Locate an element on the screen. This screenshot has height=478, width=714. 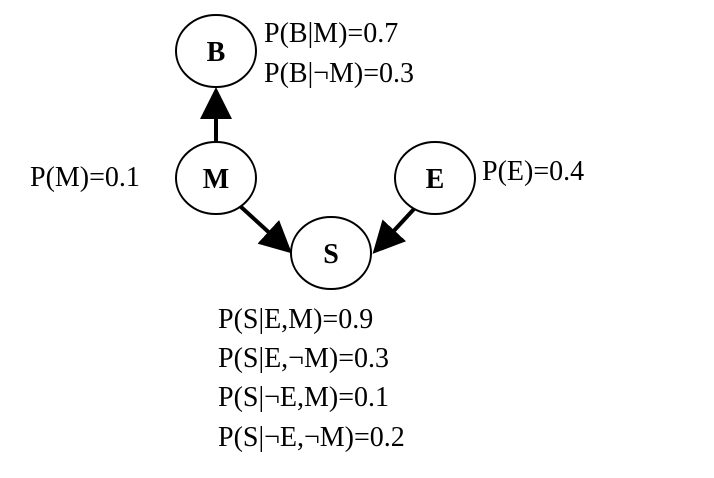
node-m: M is located at coordinates (216, 178).